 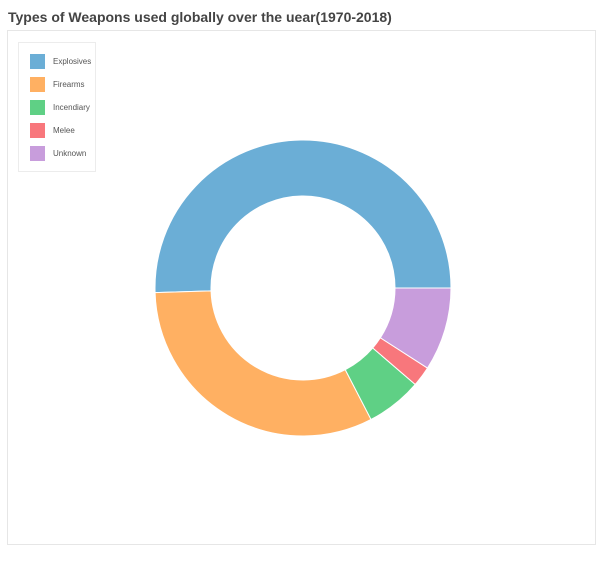 What do you see at coordinates (70, 153) in the screenshot?
I see `legend-label: Unknown` at bounding box center [70, 153].